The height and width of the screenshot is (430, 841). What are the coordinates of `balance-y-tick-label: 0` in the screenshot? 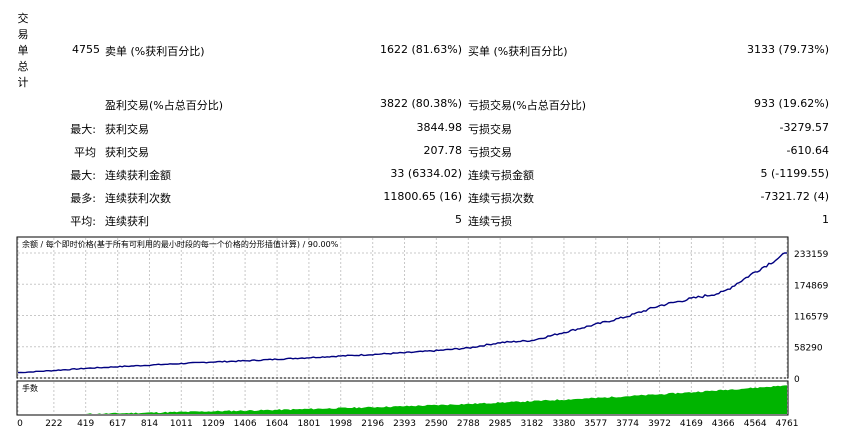 It's located at (797, 380).